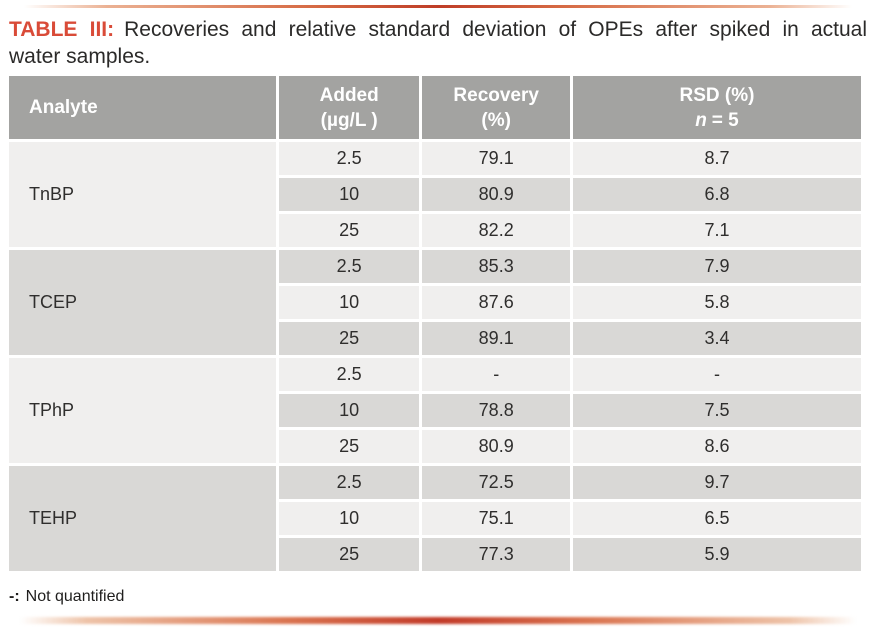  Describe the element at coordinates (80, 56) in the screenshot. I see `caption-text-line2: water samples.` at that location.